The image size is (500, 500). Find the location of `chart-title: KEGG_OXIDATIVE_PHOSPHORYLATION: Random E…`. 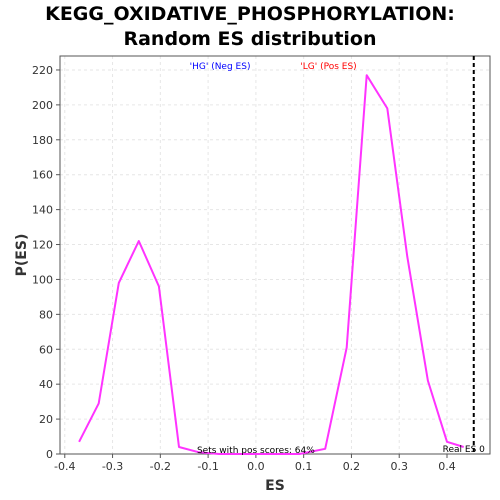

chart-title: KEGG_OXIDATIVE_PHOSPHORYLATION: Random E… is located at coordinates (250, 27).